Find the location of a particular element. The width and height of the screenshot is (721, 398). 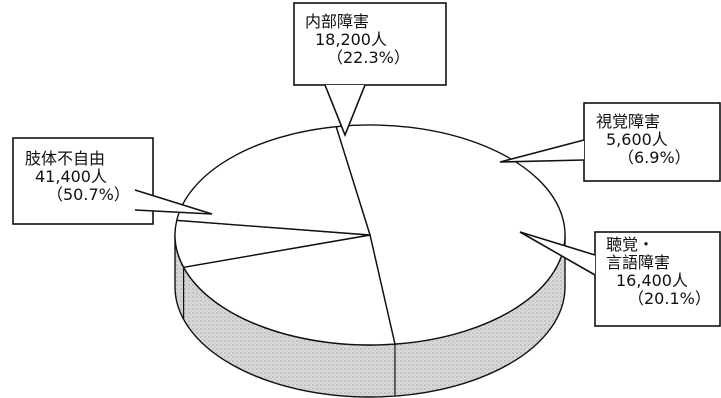

slice-percent: （20.1%） is located at coordinates (669, 298).